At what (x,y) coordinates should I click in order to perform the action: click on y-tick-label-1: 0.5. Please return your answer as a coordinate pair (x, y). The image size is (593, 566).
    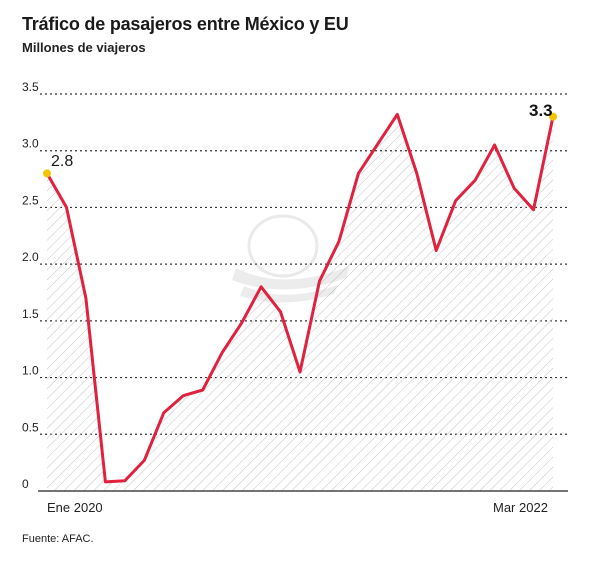
    Looking at the image, I should click on (30, 427).